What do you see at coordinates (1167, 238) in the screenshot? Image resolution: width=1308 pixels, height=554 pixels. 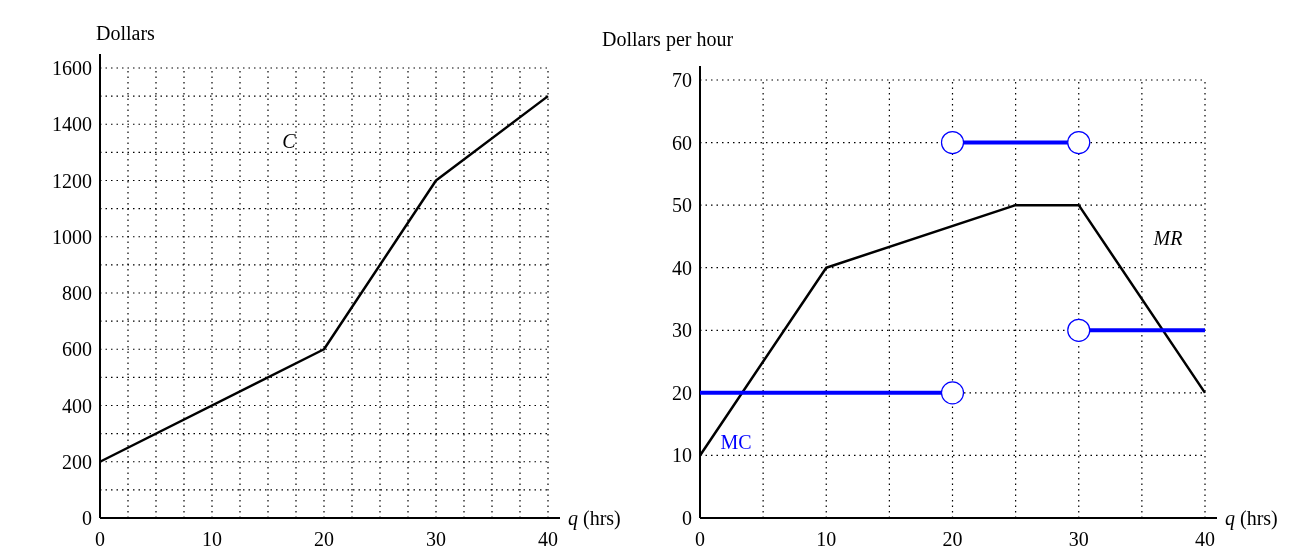 I see `series-label: MR` at bounding box center [1167, 238].